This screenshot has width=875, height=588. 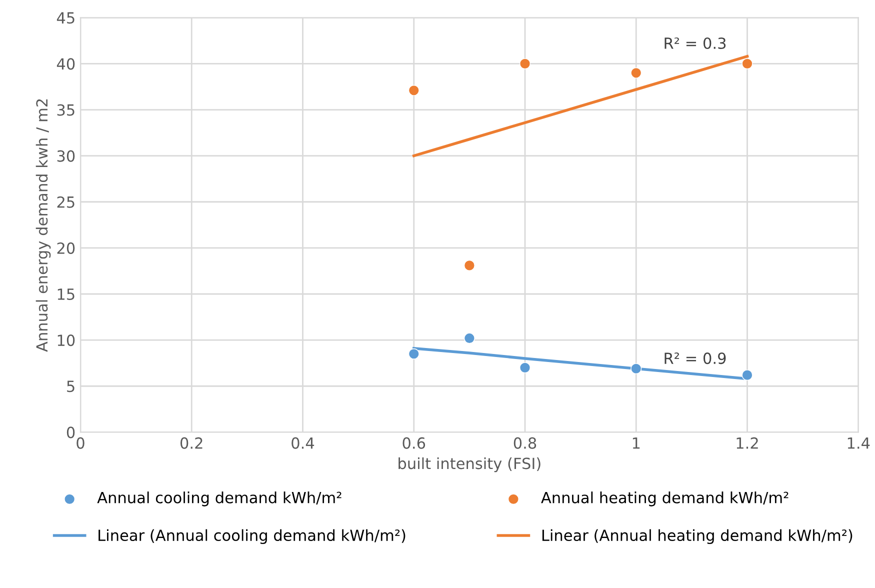 What do you see at coordinates (469, 464) in the screenshot?
I see `x-axis-title: built intensity (FSI)` at bounding box center [469, 464].